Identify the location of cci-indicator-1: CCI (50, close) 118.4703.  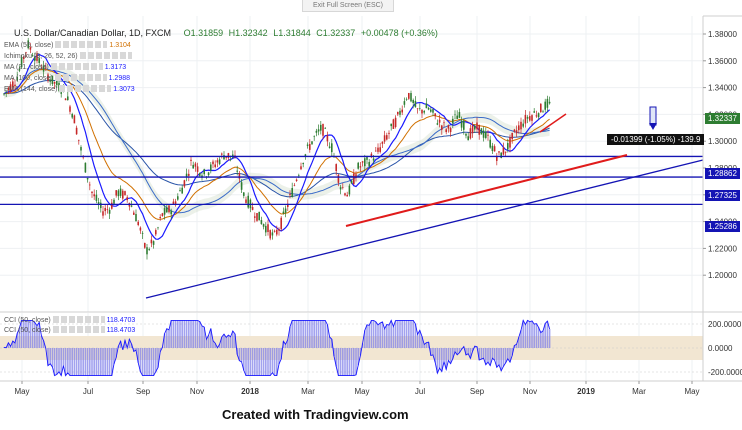
(70, 320).